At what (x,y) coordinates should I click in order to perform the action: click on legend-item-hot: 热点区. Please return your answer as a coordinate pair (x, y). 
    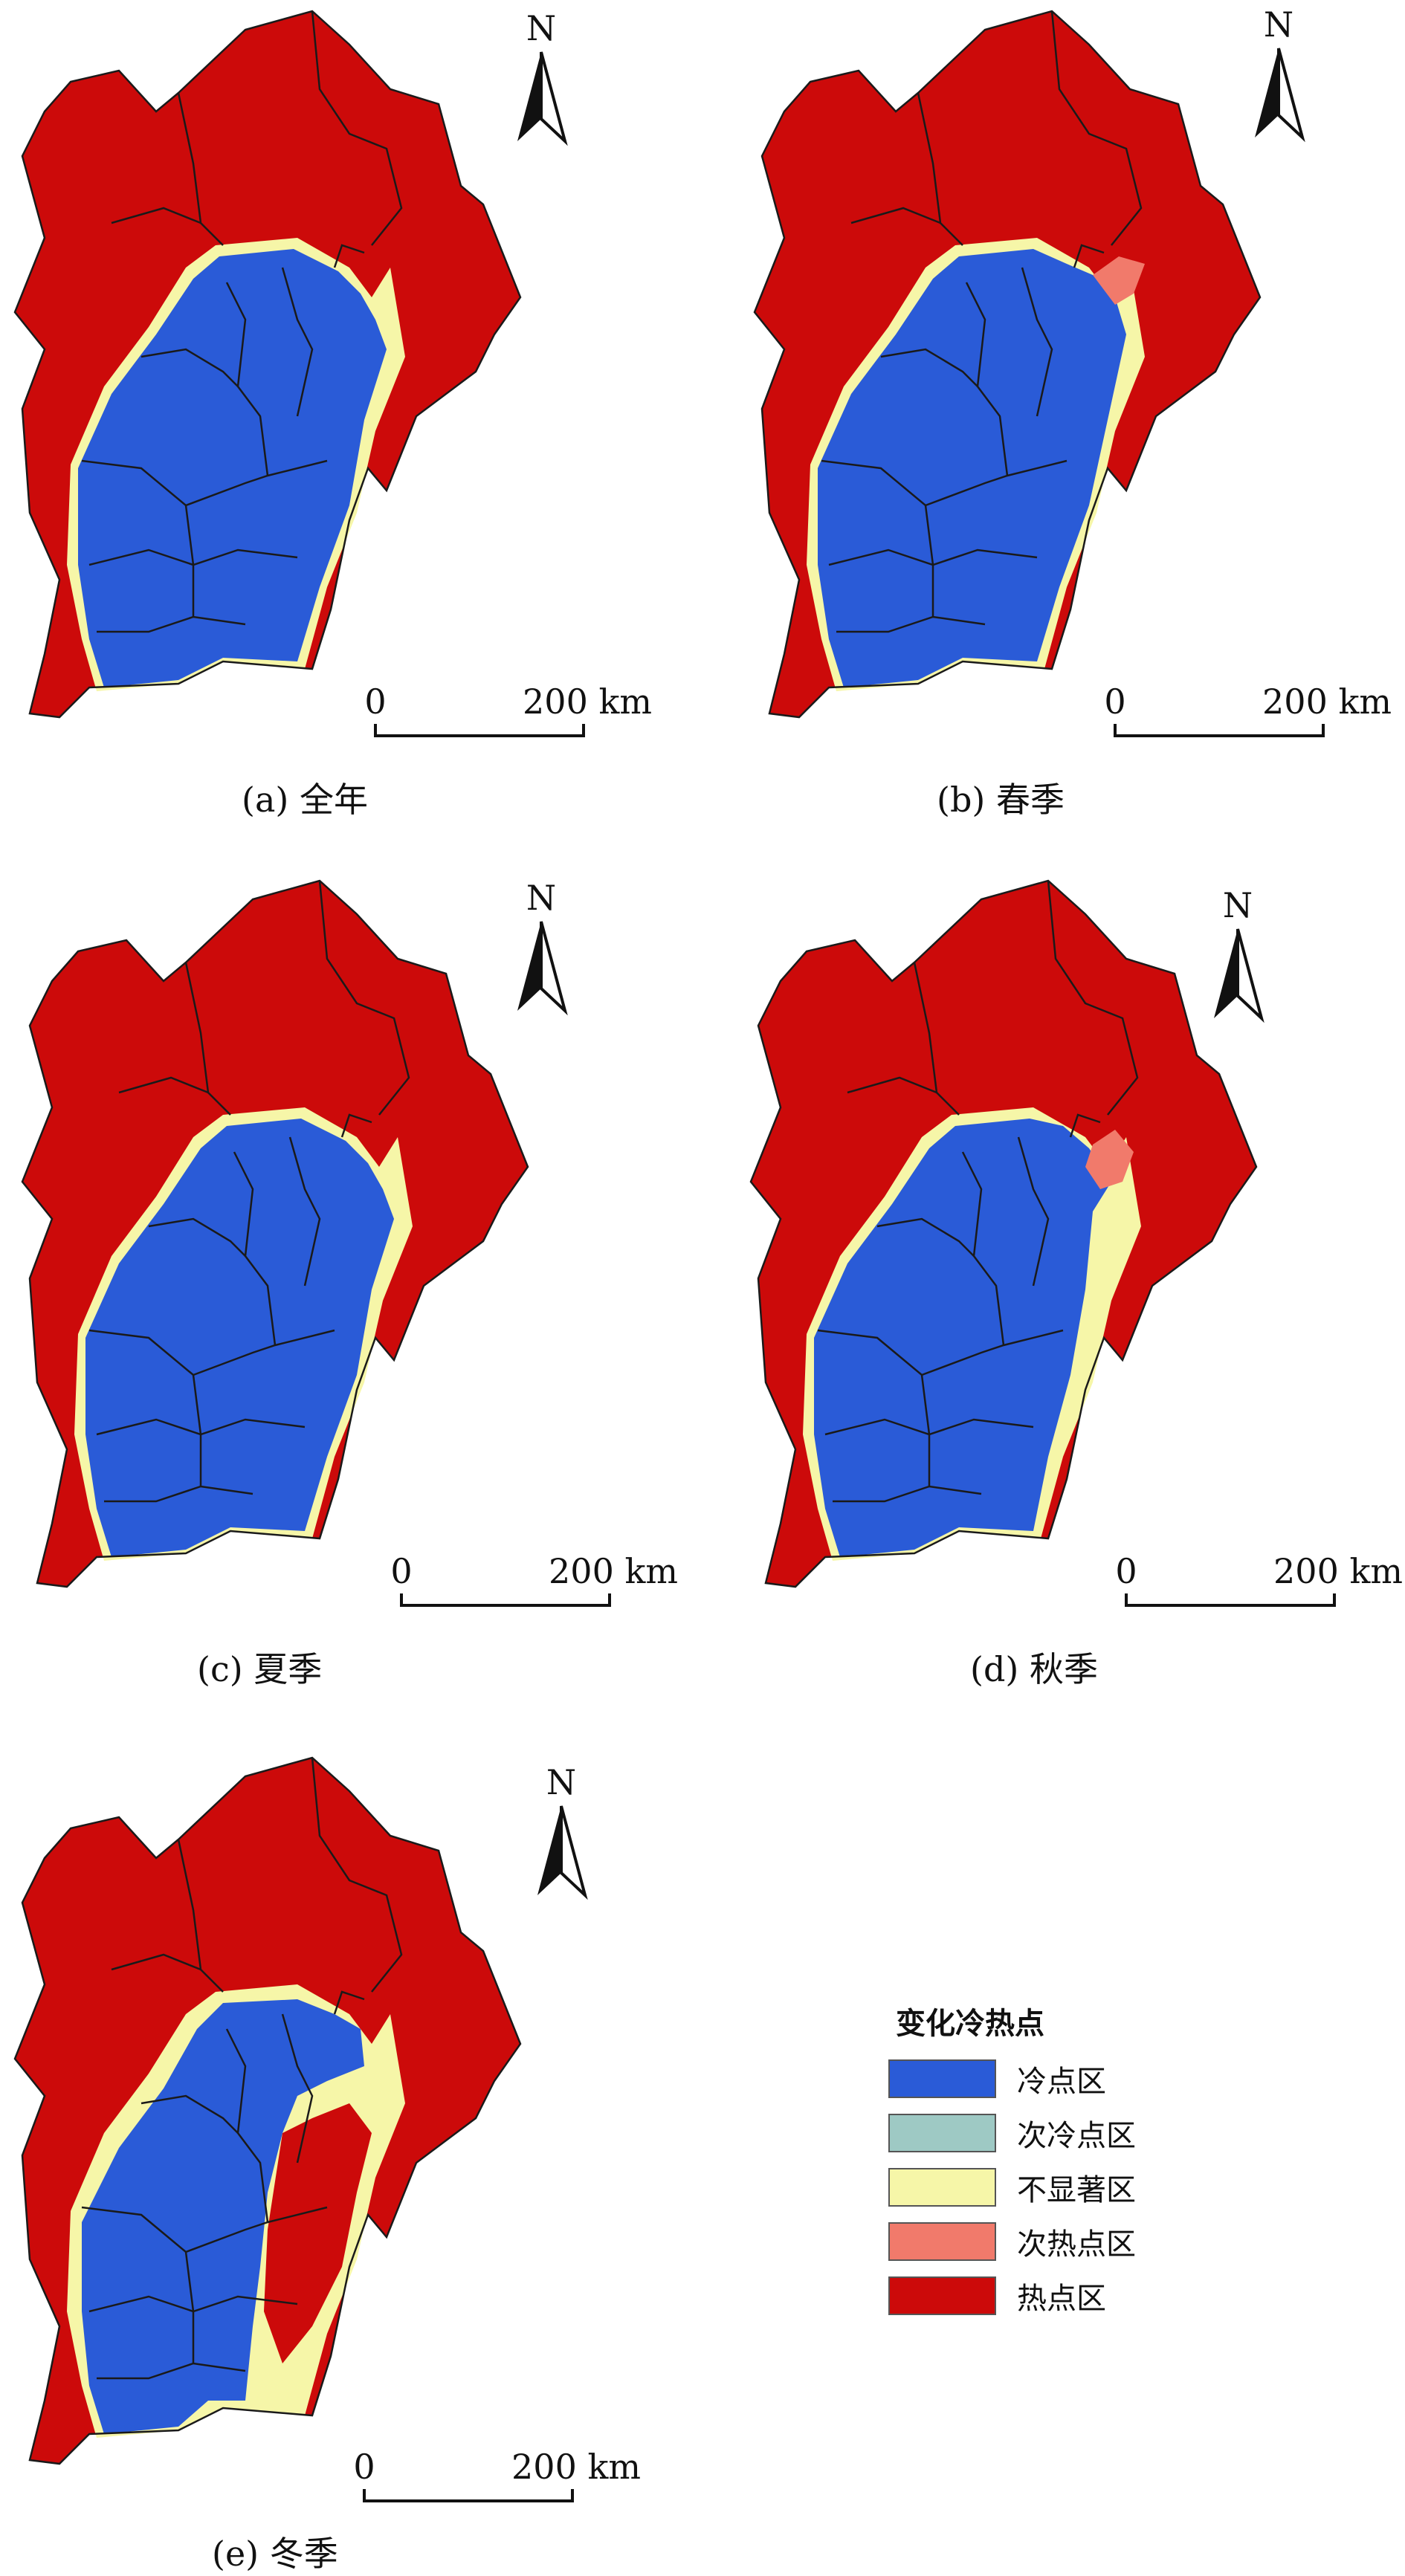
    Looking at the image, I should click on (1044, 2295).